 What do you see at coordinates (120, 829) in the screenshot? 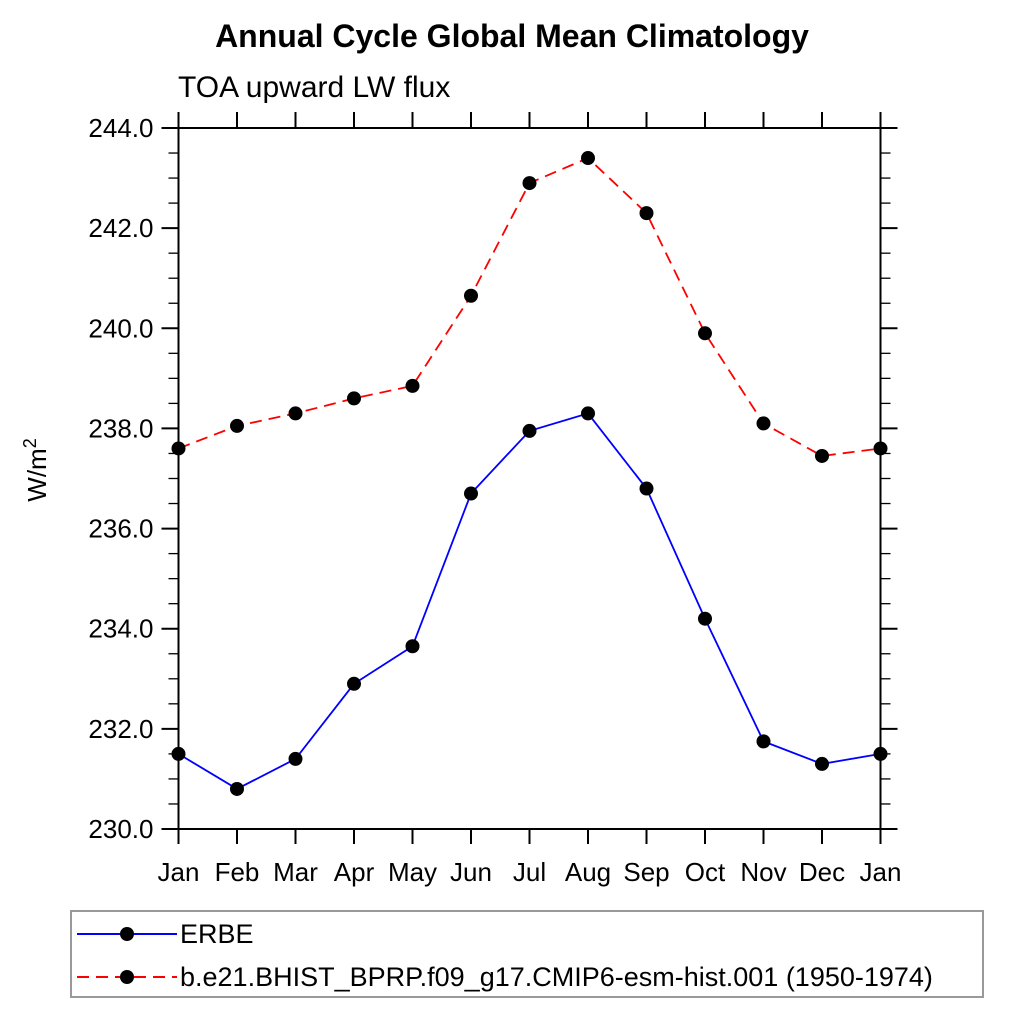
I see `y-tick-label: 230.0` at bounding box center [120, 829].